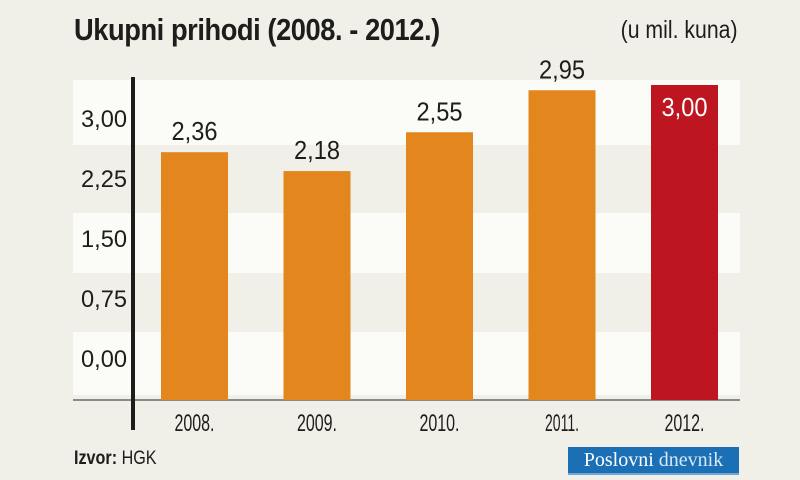 The height and width of the screenshot is (480, 800). I want to click on data-label: 2,95, so click(562, 69).